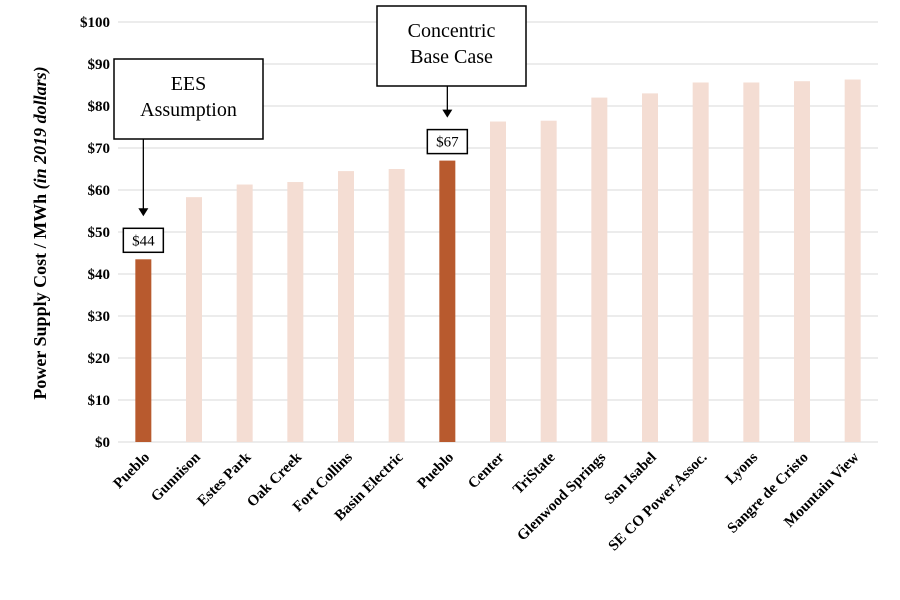  I want to click on y-tick-label: $30, so click(99, 317).